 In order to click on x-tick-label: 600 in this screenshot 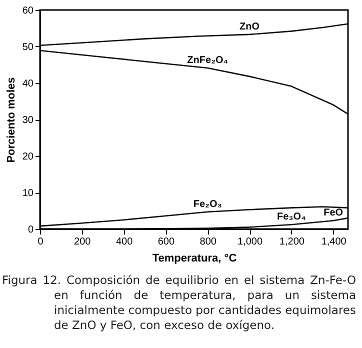, I will do `click(166, 242)`.